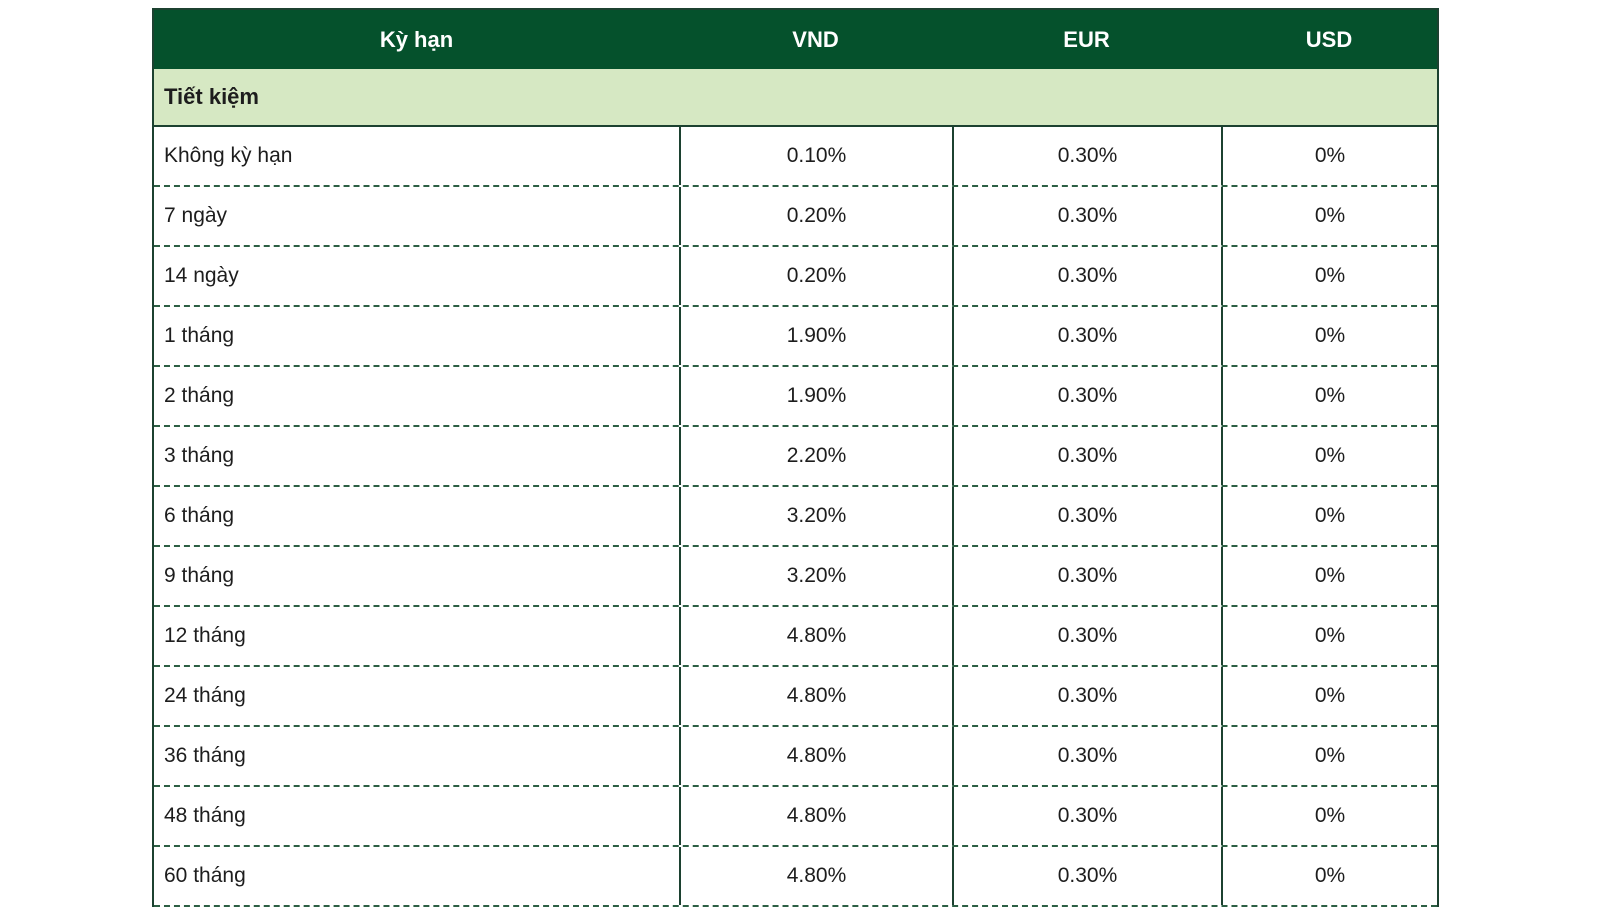  Describe the element at coordinates (211, 96) in the screenshot. I see `group-label: Tiết kiệm` at that location.